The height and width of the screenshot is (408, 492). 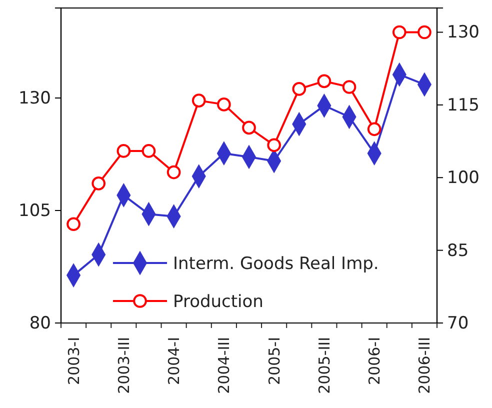 I want to click on x-tick-label: 2003-III, so click(x=123, y=365).